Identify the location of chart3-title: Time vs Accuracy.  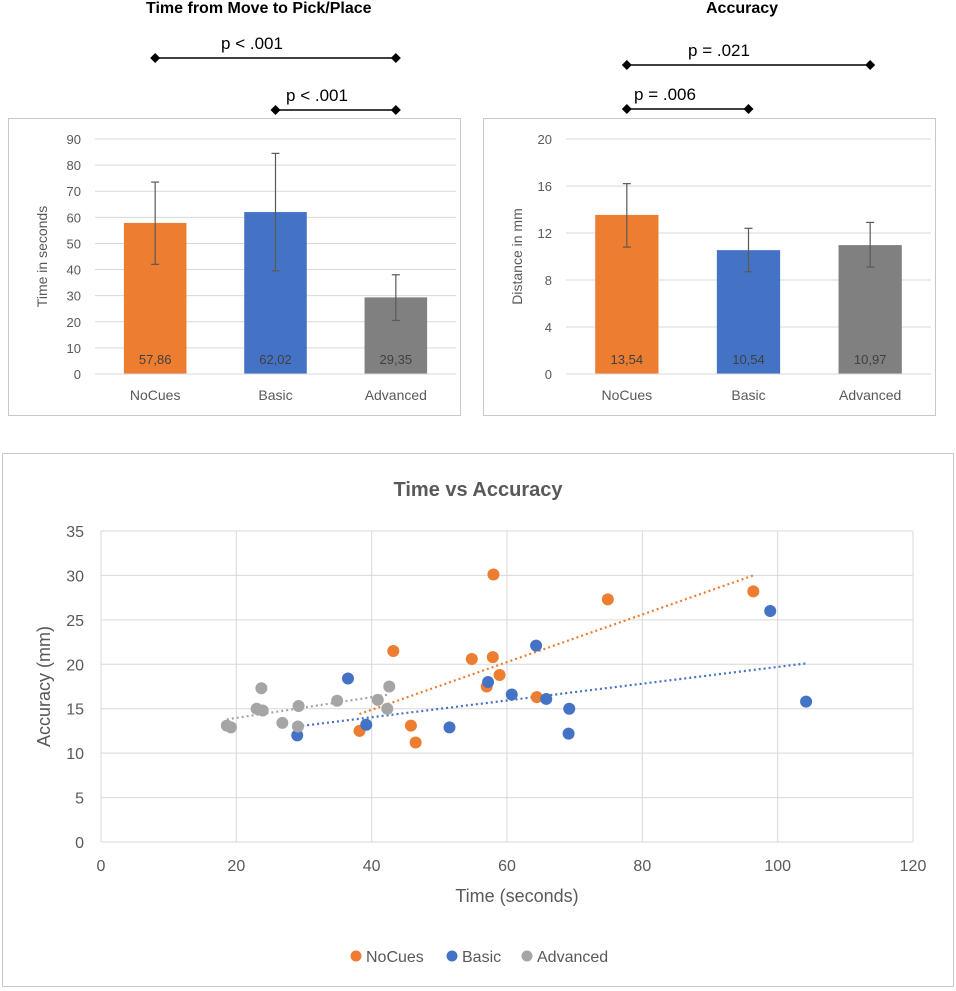
(479, 490).